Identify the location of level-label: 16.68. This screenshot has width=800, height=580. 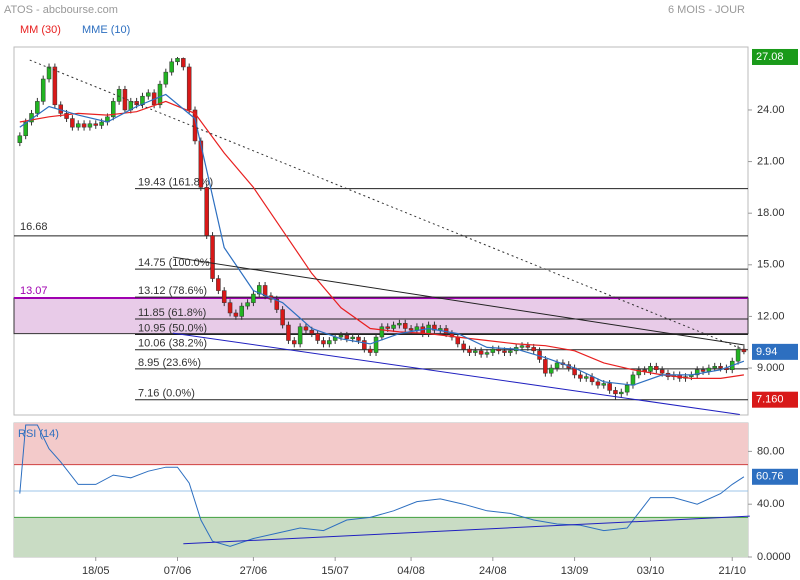
(34, 227).